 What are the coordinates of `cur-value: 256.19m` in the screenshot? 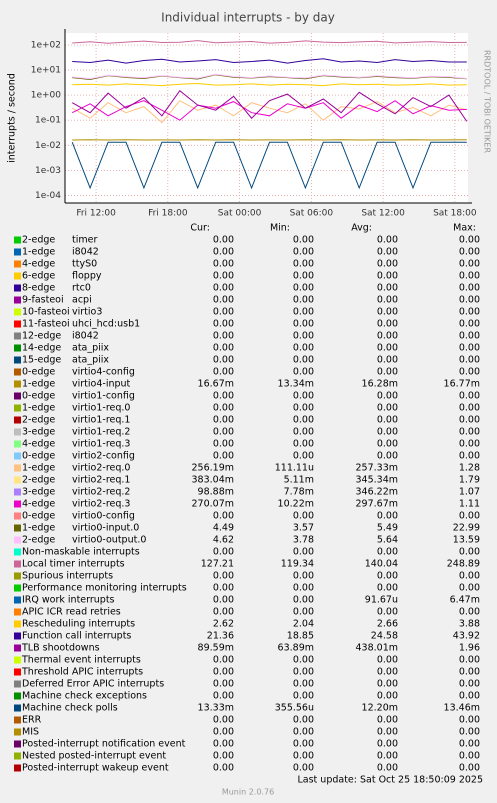 It's located at (213, 468).